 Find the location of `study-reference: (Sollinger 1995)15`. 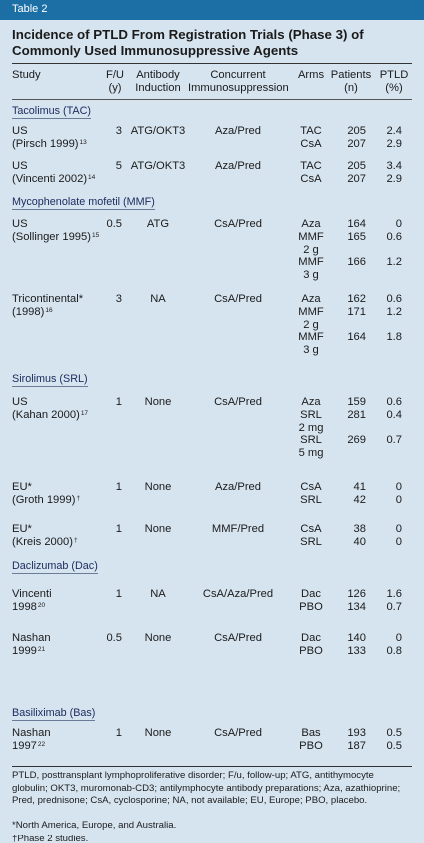

study-reference: (Sollinger 1995)15 is located at coordinates (56, 237).